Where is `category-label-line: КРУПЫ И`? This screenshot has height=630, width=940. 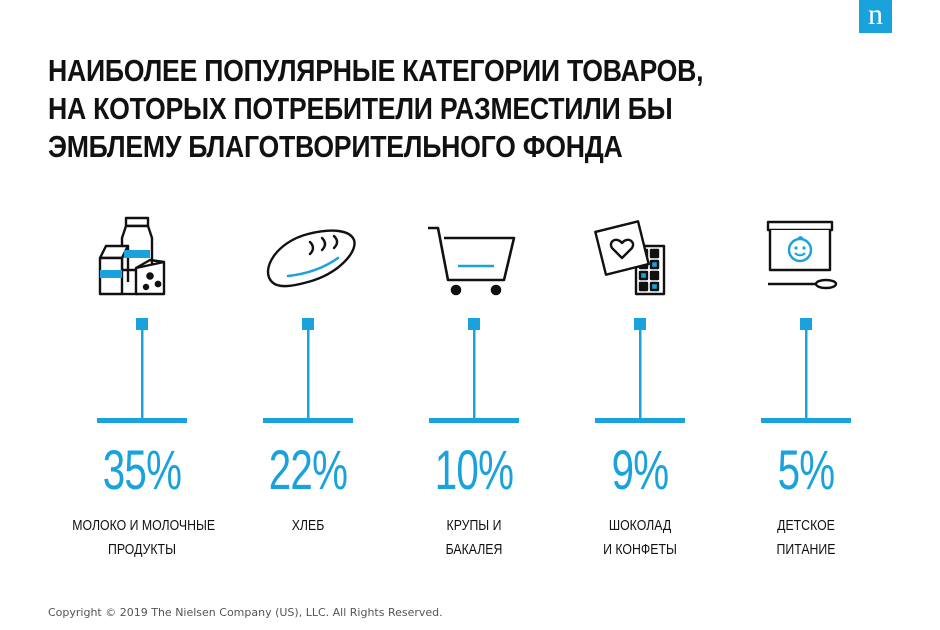 category-label-line: КРУПЫ И is located at coordinates (474, 525).